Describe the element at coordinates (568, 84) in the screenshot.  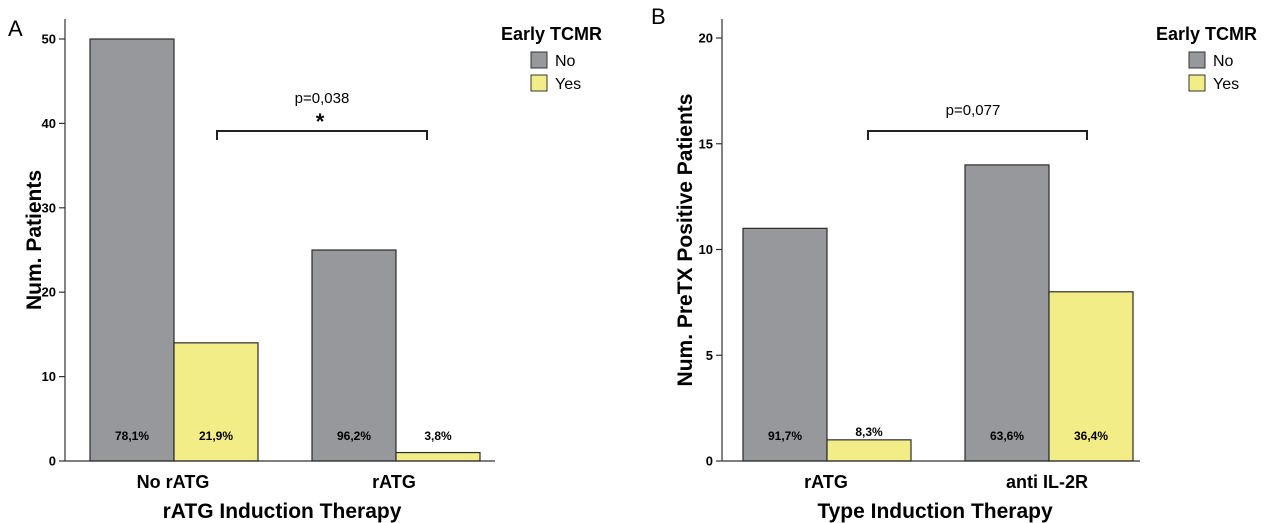
I see `panel-a-legend-label-yes: Yes` at that location.